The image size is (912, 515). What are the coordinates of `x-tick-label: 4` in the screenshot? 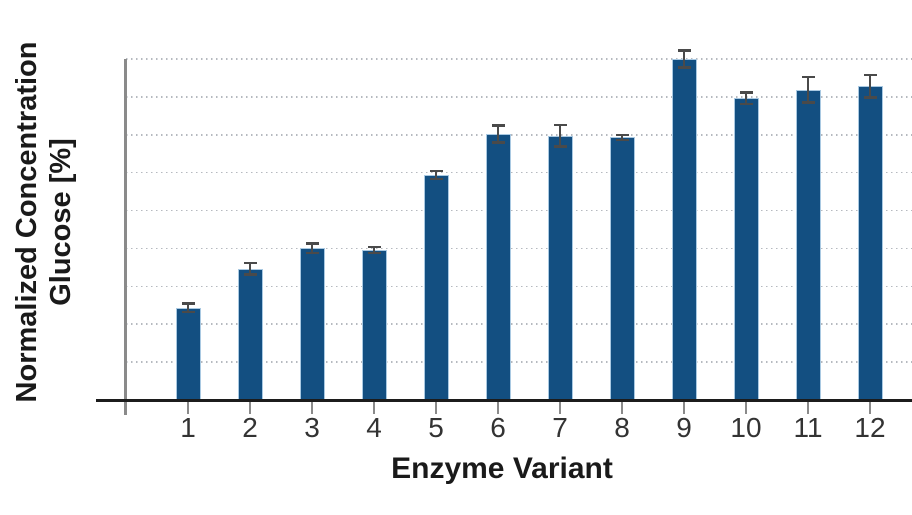 It's located at (374, 427).